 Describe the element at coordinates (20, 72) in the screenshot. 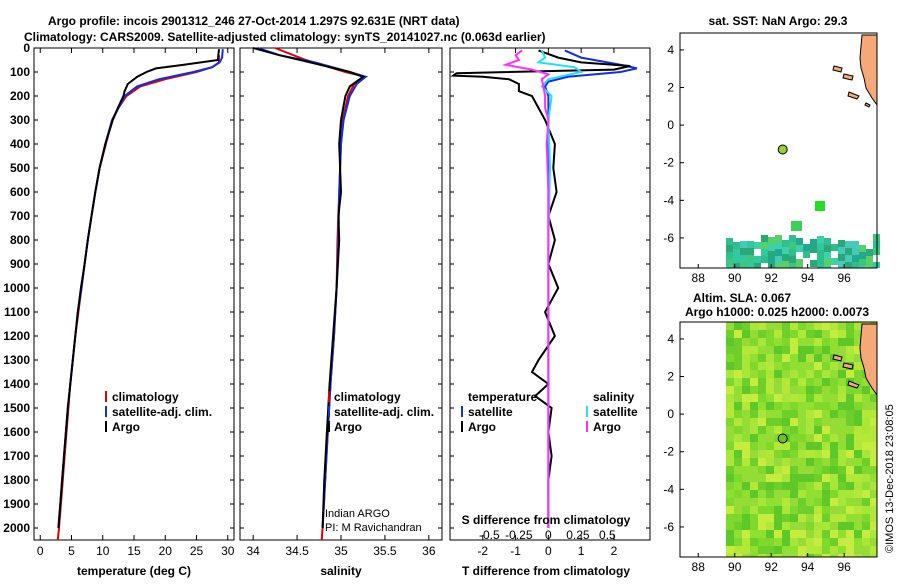

I see `y-tick-label: 100` at that location.